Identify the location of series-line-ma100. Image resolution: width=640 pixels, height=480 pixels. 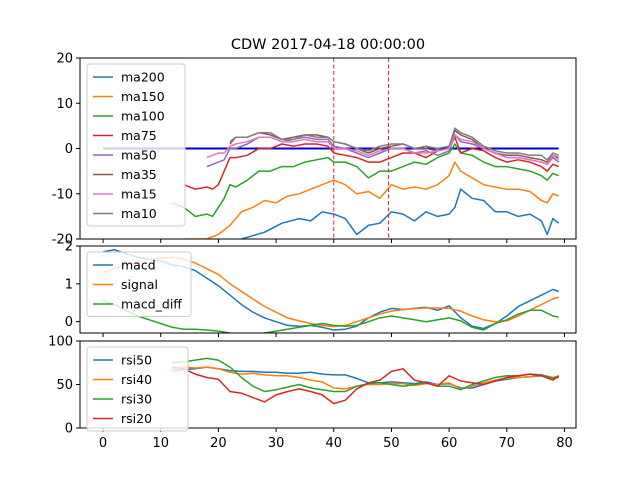
(365, 180).